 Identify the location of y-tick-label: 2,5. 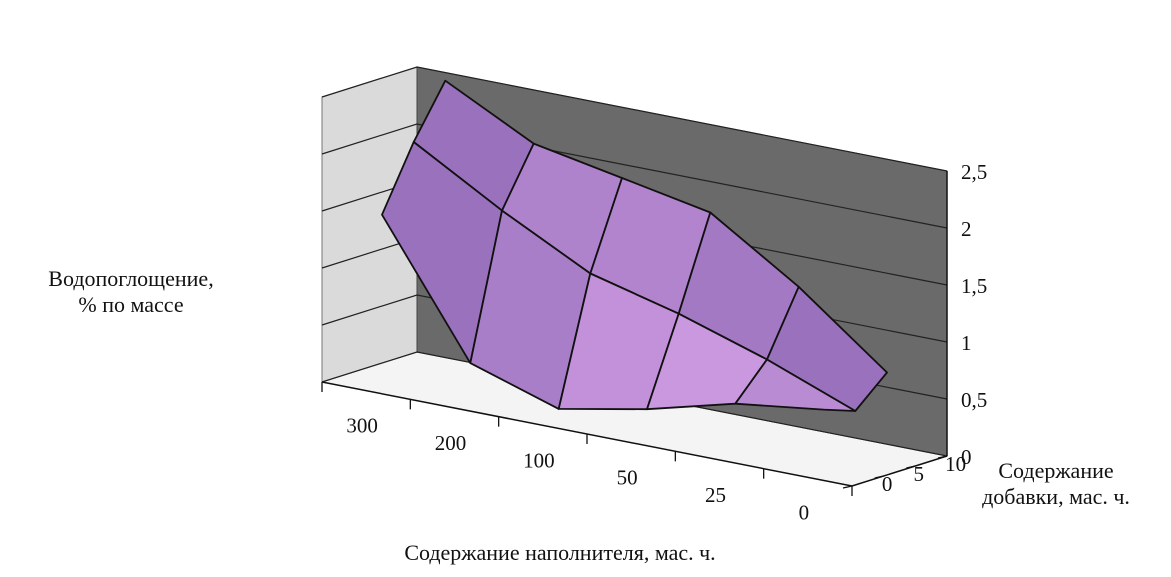
(974, 172).